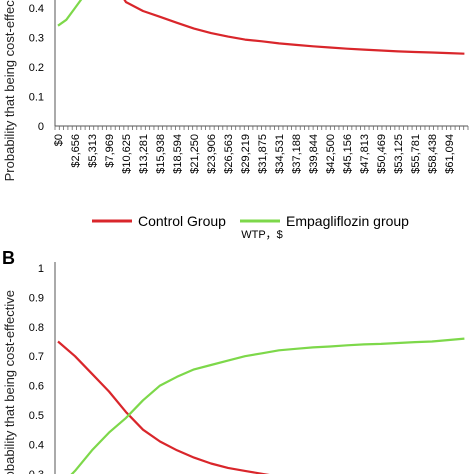  I want to click on panel-a-y-tick-label: 0.4, so click(36, 9).